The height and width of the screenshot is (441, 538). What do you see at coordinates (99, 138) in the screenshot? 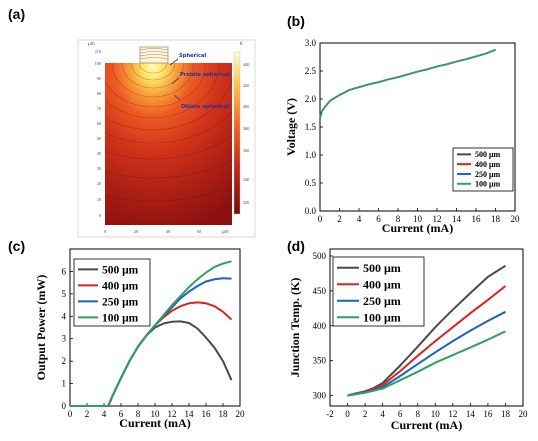
I see `sim-y-tick: 50` at bounding box center [99, 138].